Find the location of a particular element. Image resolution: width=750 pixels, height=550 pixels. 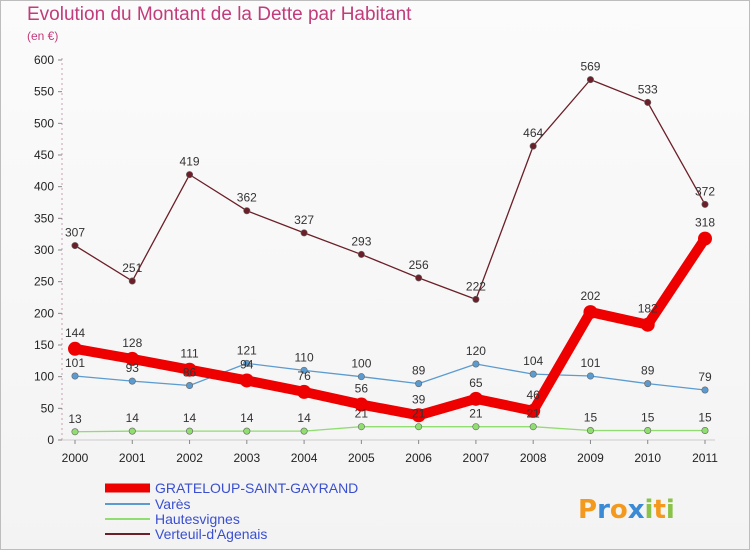

data-label: 419 is located at coordinates (190, 162).